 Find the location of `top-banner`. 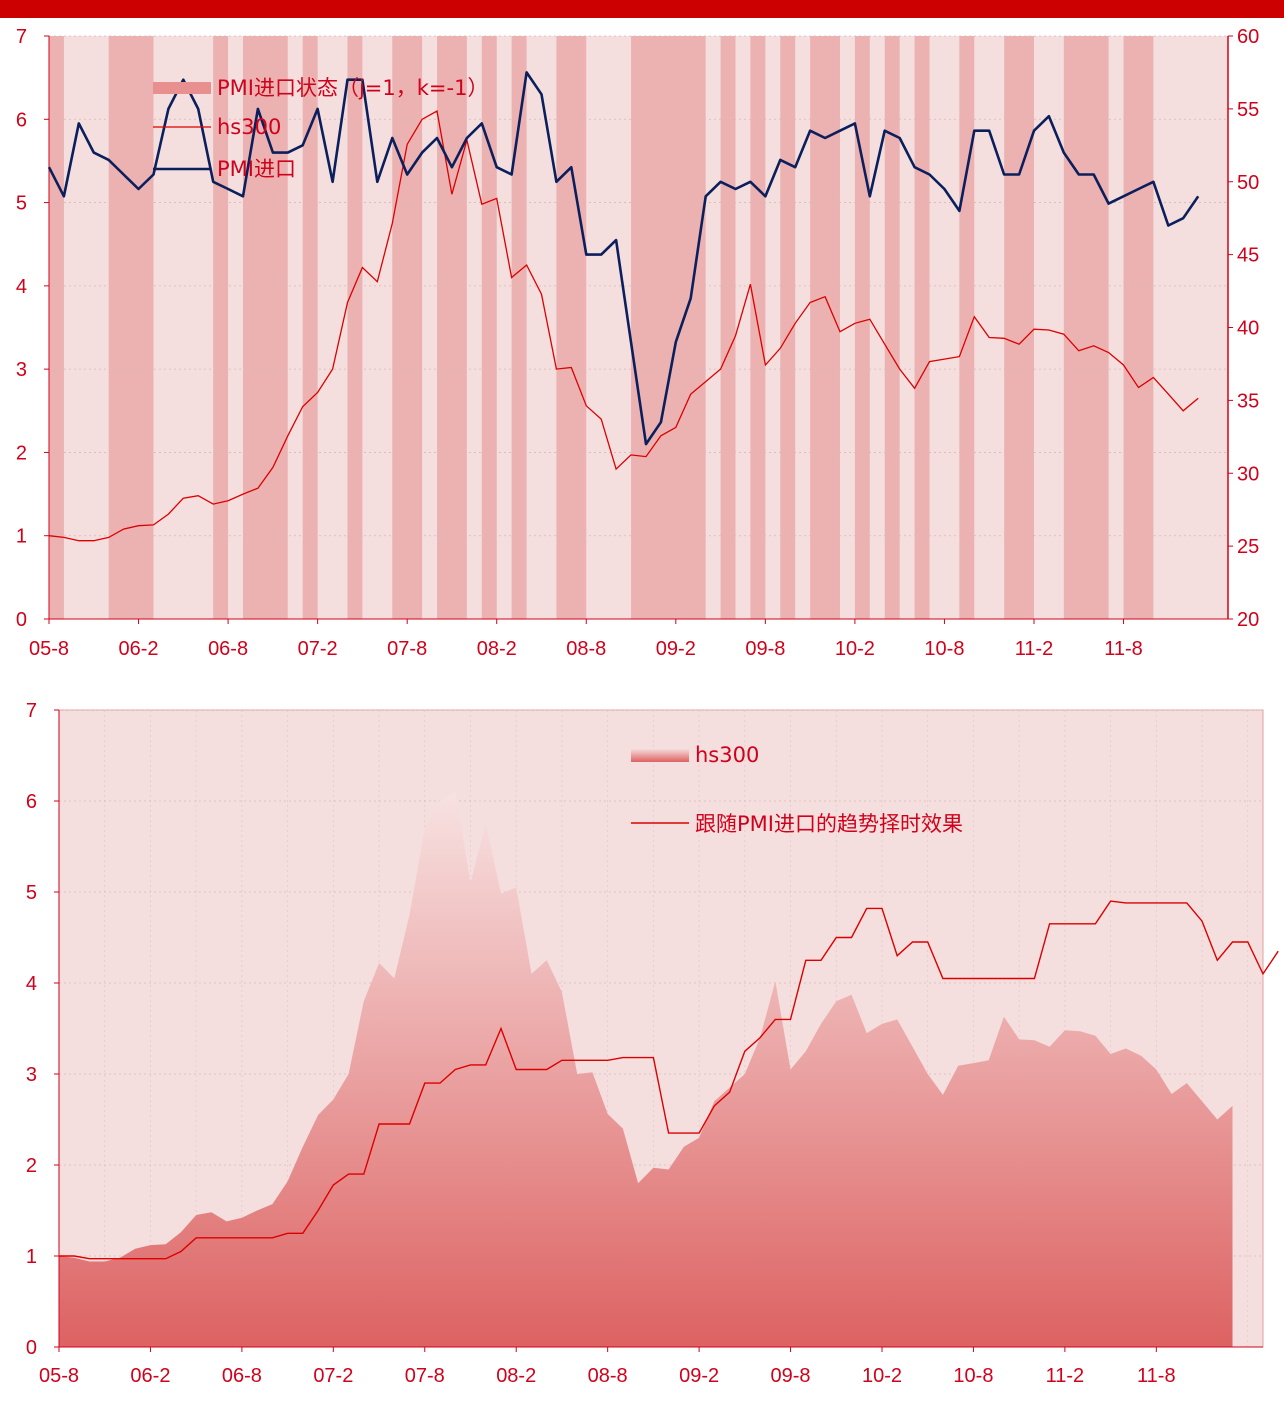

top-banner is located at coordinates (642, 9).